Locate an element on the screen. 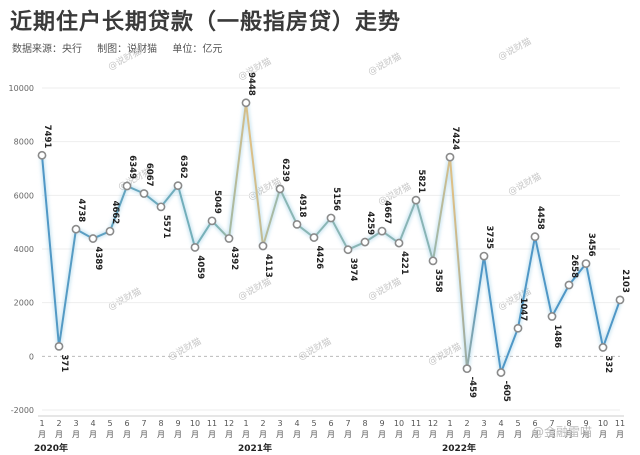  data-label: 4221 is located at coordinates (404, 263).